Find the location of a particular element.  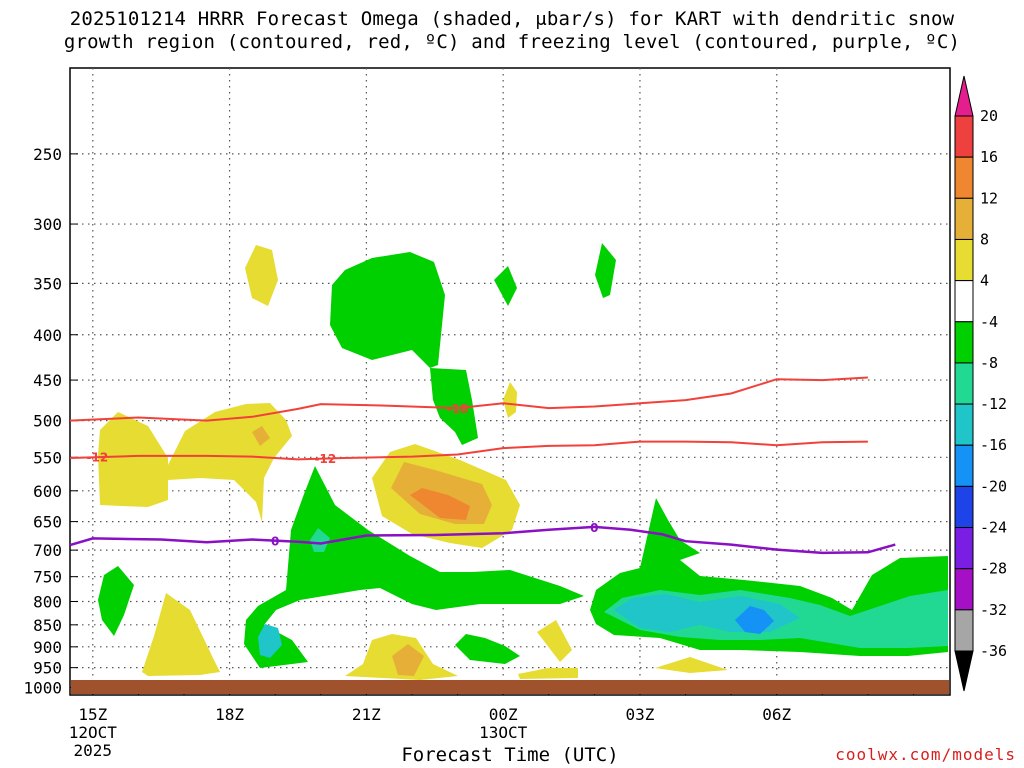

colorbar-label--8: -8 is located at coordinates (989, 363).